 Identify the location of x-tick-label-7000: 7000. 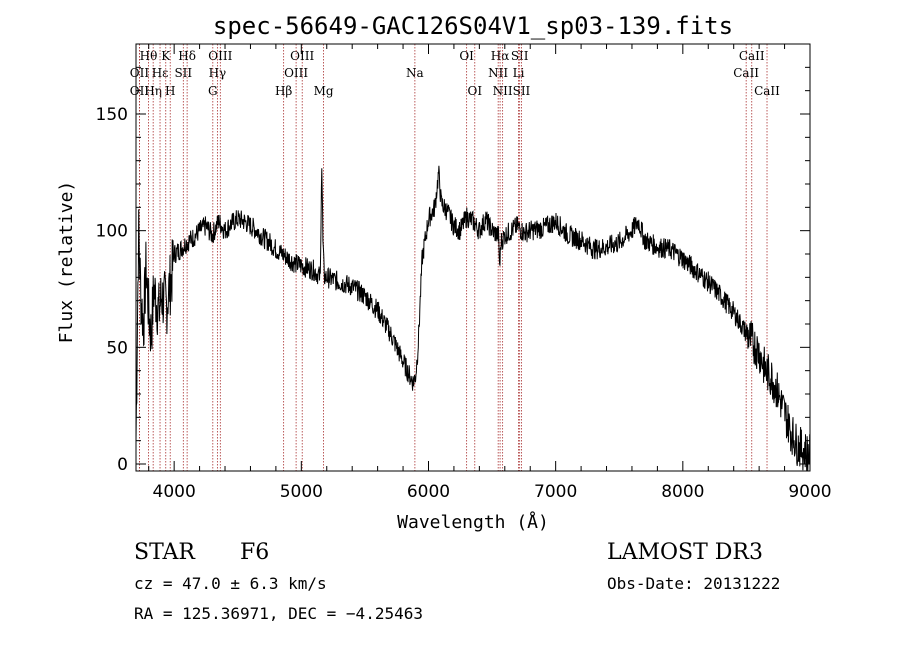
(555, 492).